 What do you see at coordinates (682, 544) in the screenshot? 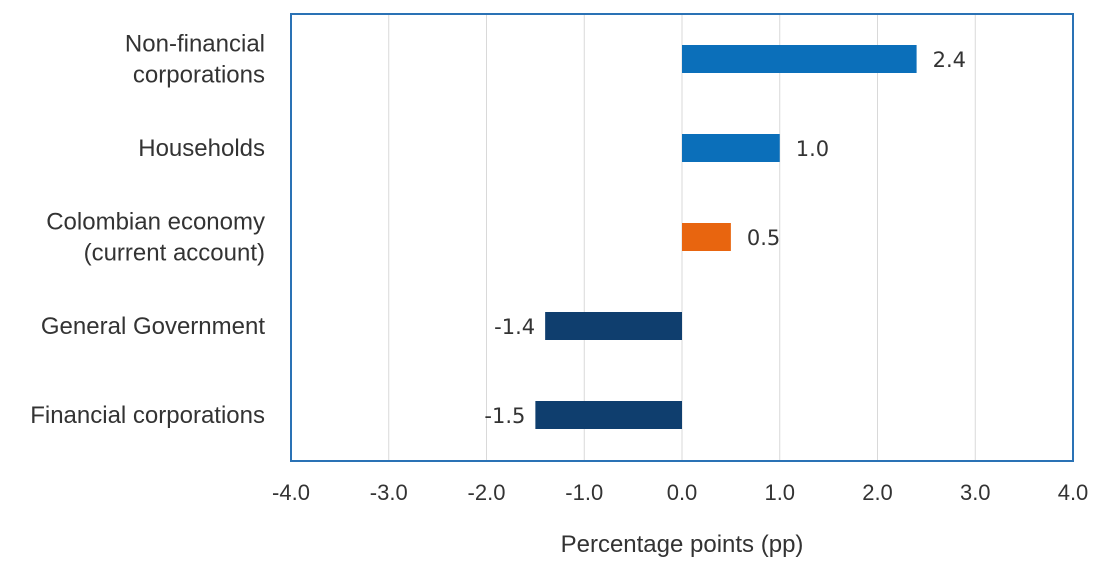
I see `x-axis-title: Percentage points (pp)` at bounding box center [682, 544].